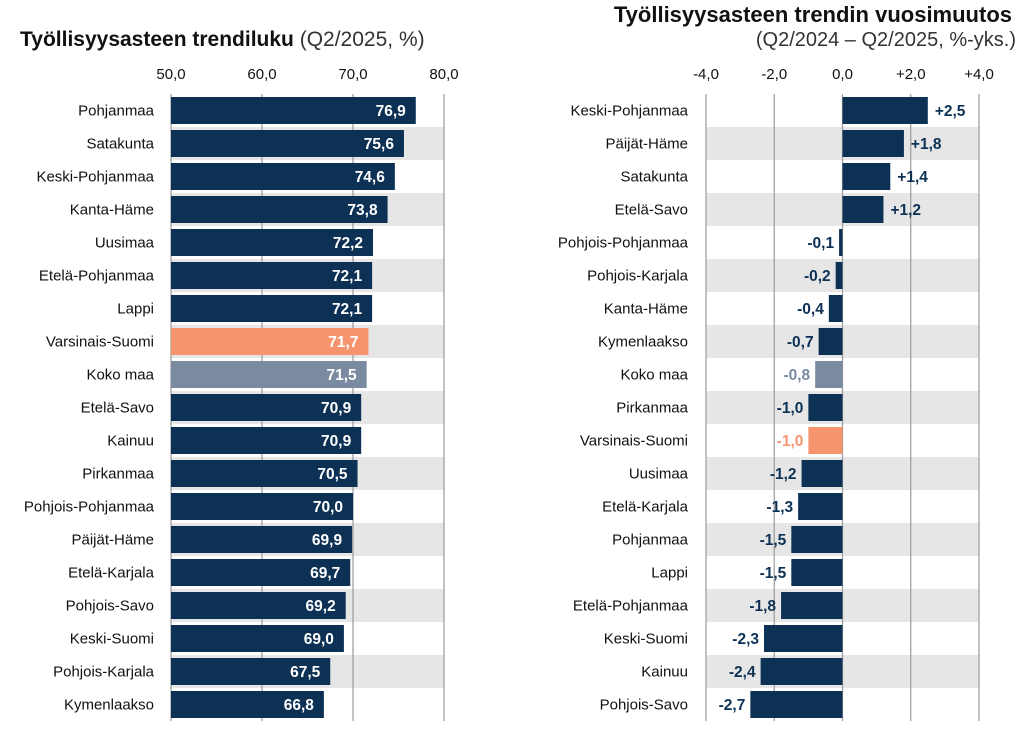  Describe the element at coordinates (631, 606) in the screenshot. I see `right-category-label: Etelä-Pohjanmaa` at that location.